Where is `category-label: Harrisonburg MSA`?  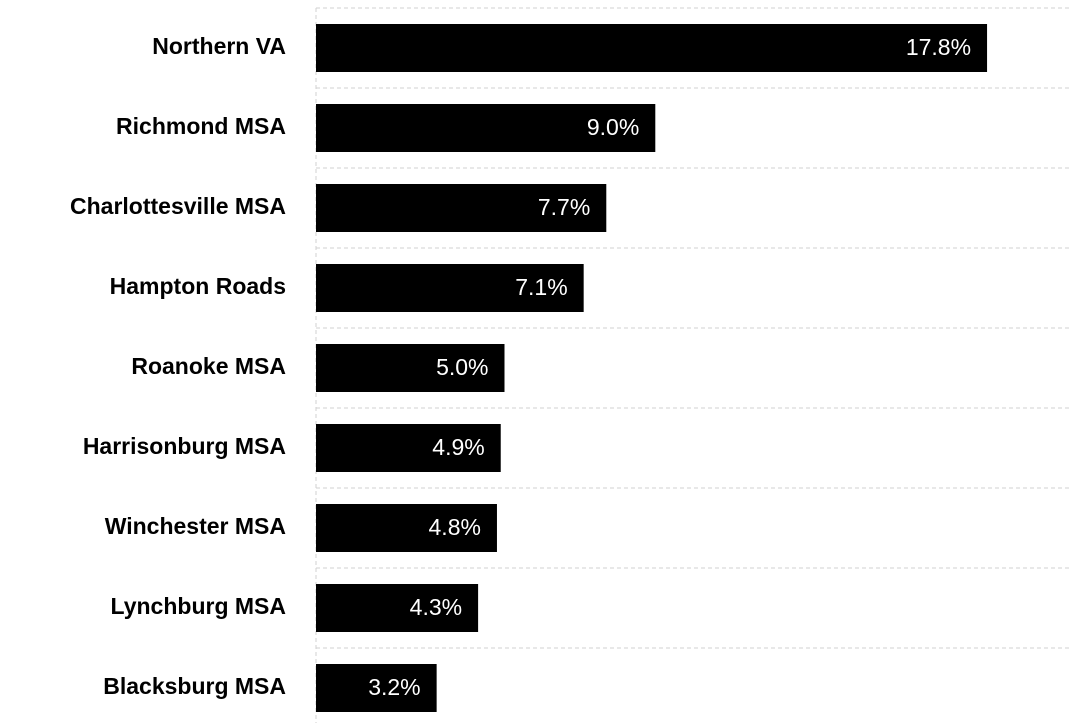 category-label: Harrisonburg MSA is located at coordinates (184, 446).